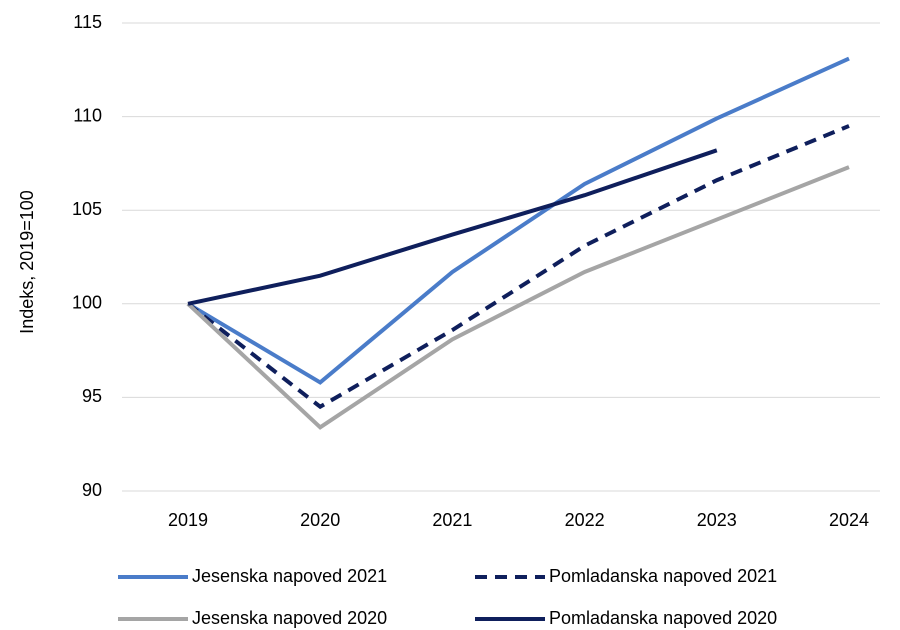 This screenshot has height=630, width=900. Describe the element at coordinates (289, 576) in the screenshot. I see `legend-label: Jesenska napoved 2021` at that location.